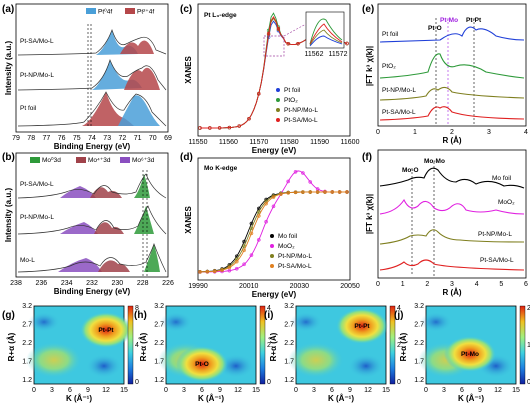 Image resolution: width=530 pixels, height=406 pixels. Describe the element at coordinates (477, 284) in the screenshot. I see `svg-text: 4` at that location.